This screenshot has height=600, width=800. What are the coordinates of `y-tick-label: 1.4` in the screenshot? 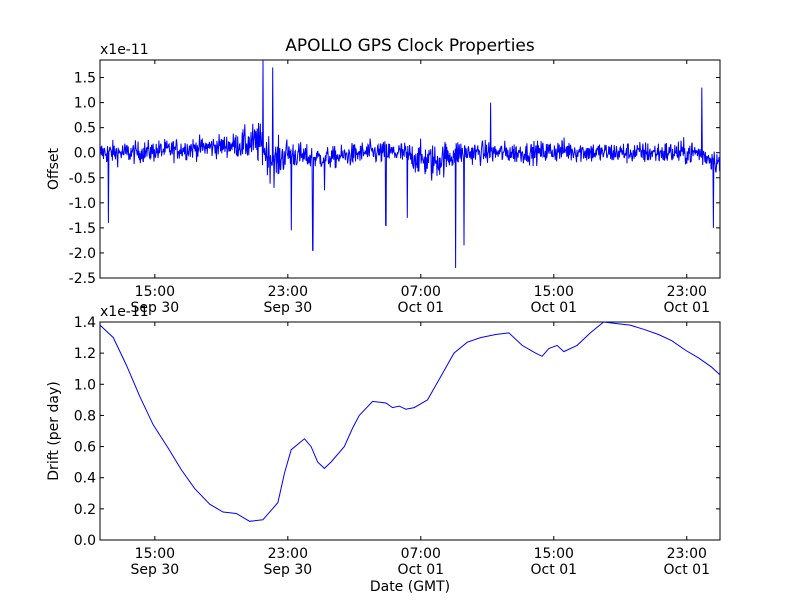 It's located at (85, 323).